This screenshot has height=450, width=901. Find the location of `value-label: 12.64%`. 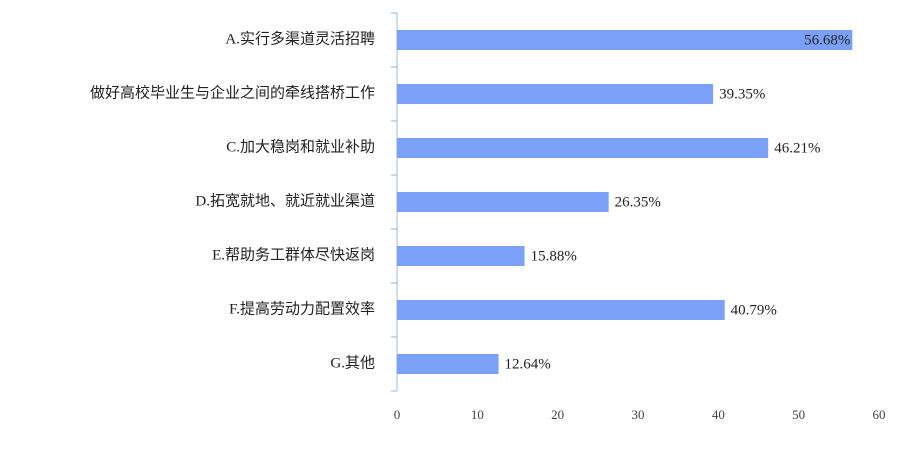

value-label: 12.64% is located at coordinates (528, 364).